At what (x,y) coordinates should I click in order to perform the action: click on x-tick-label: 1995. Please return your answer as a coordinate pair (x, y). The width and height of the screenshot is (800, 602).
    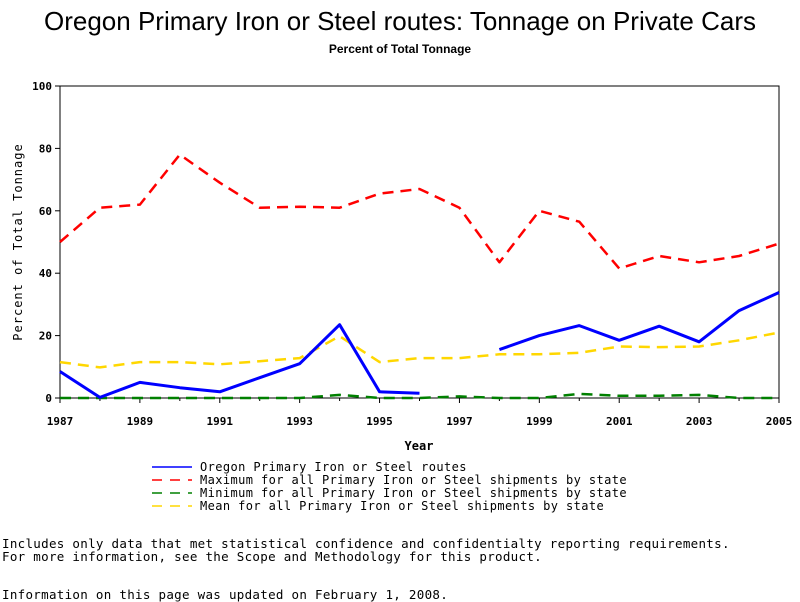
    Looking at the image, I should click on (379, 421).